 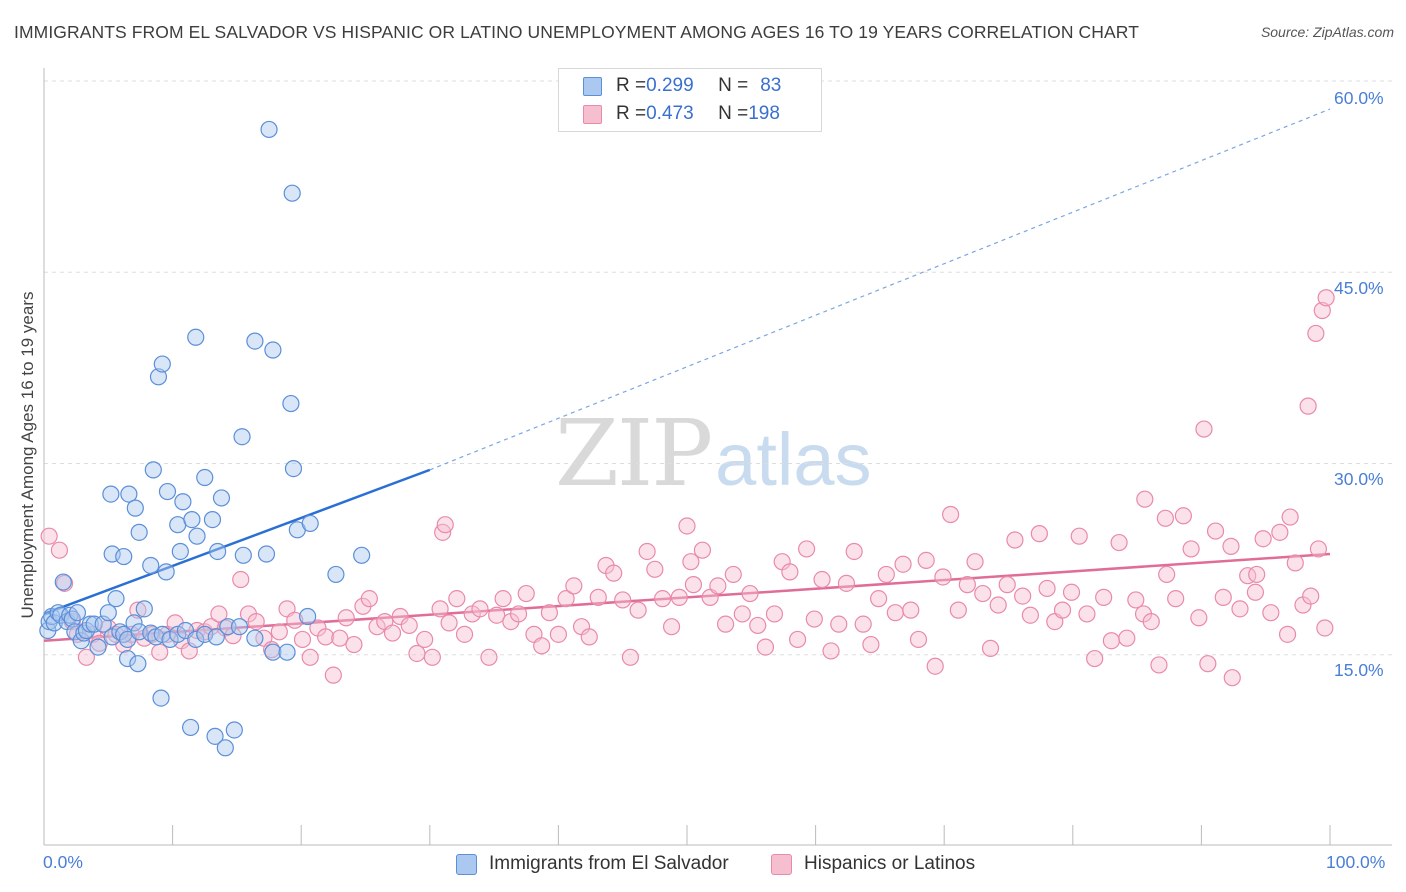 I want to click on trend-line-salvador, so click(x=237, y=542).